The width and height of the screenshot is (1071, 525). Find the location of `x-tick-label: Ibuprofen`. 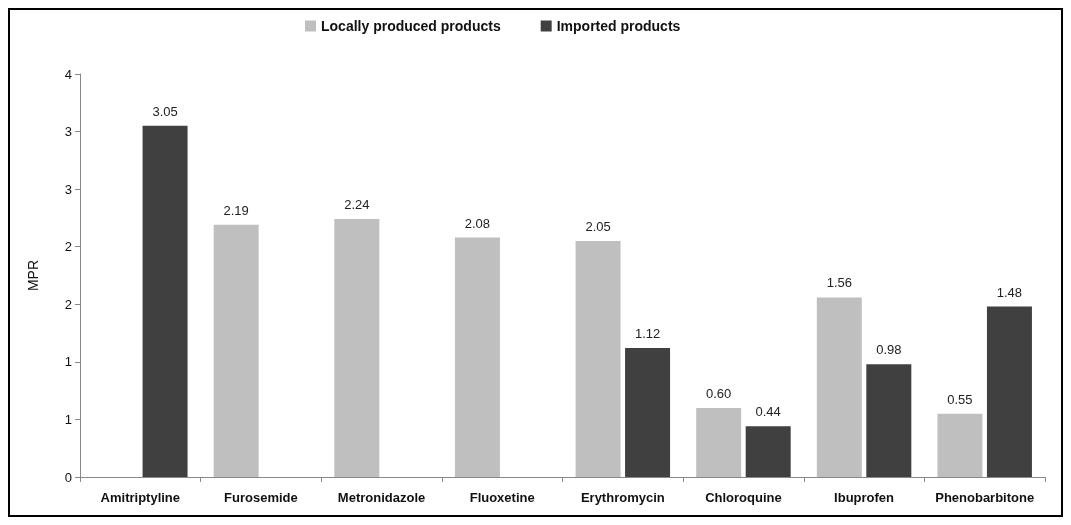

x-tick-label: Ibuprofen is located at coordinates (864, 497).